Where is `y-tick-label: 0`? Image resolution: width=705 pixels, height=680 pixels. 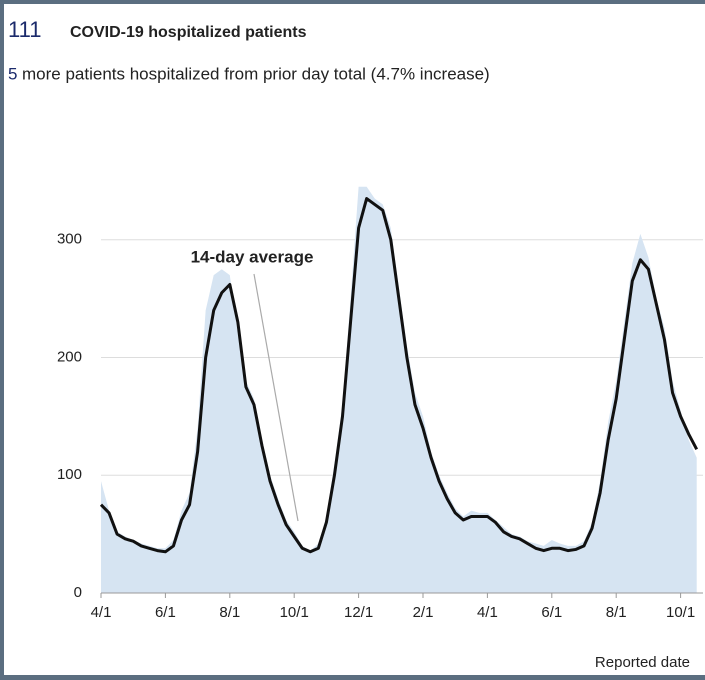 y-tick-label: 0 is located at coordinates (78, 592).